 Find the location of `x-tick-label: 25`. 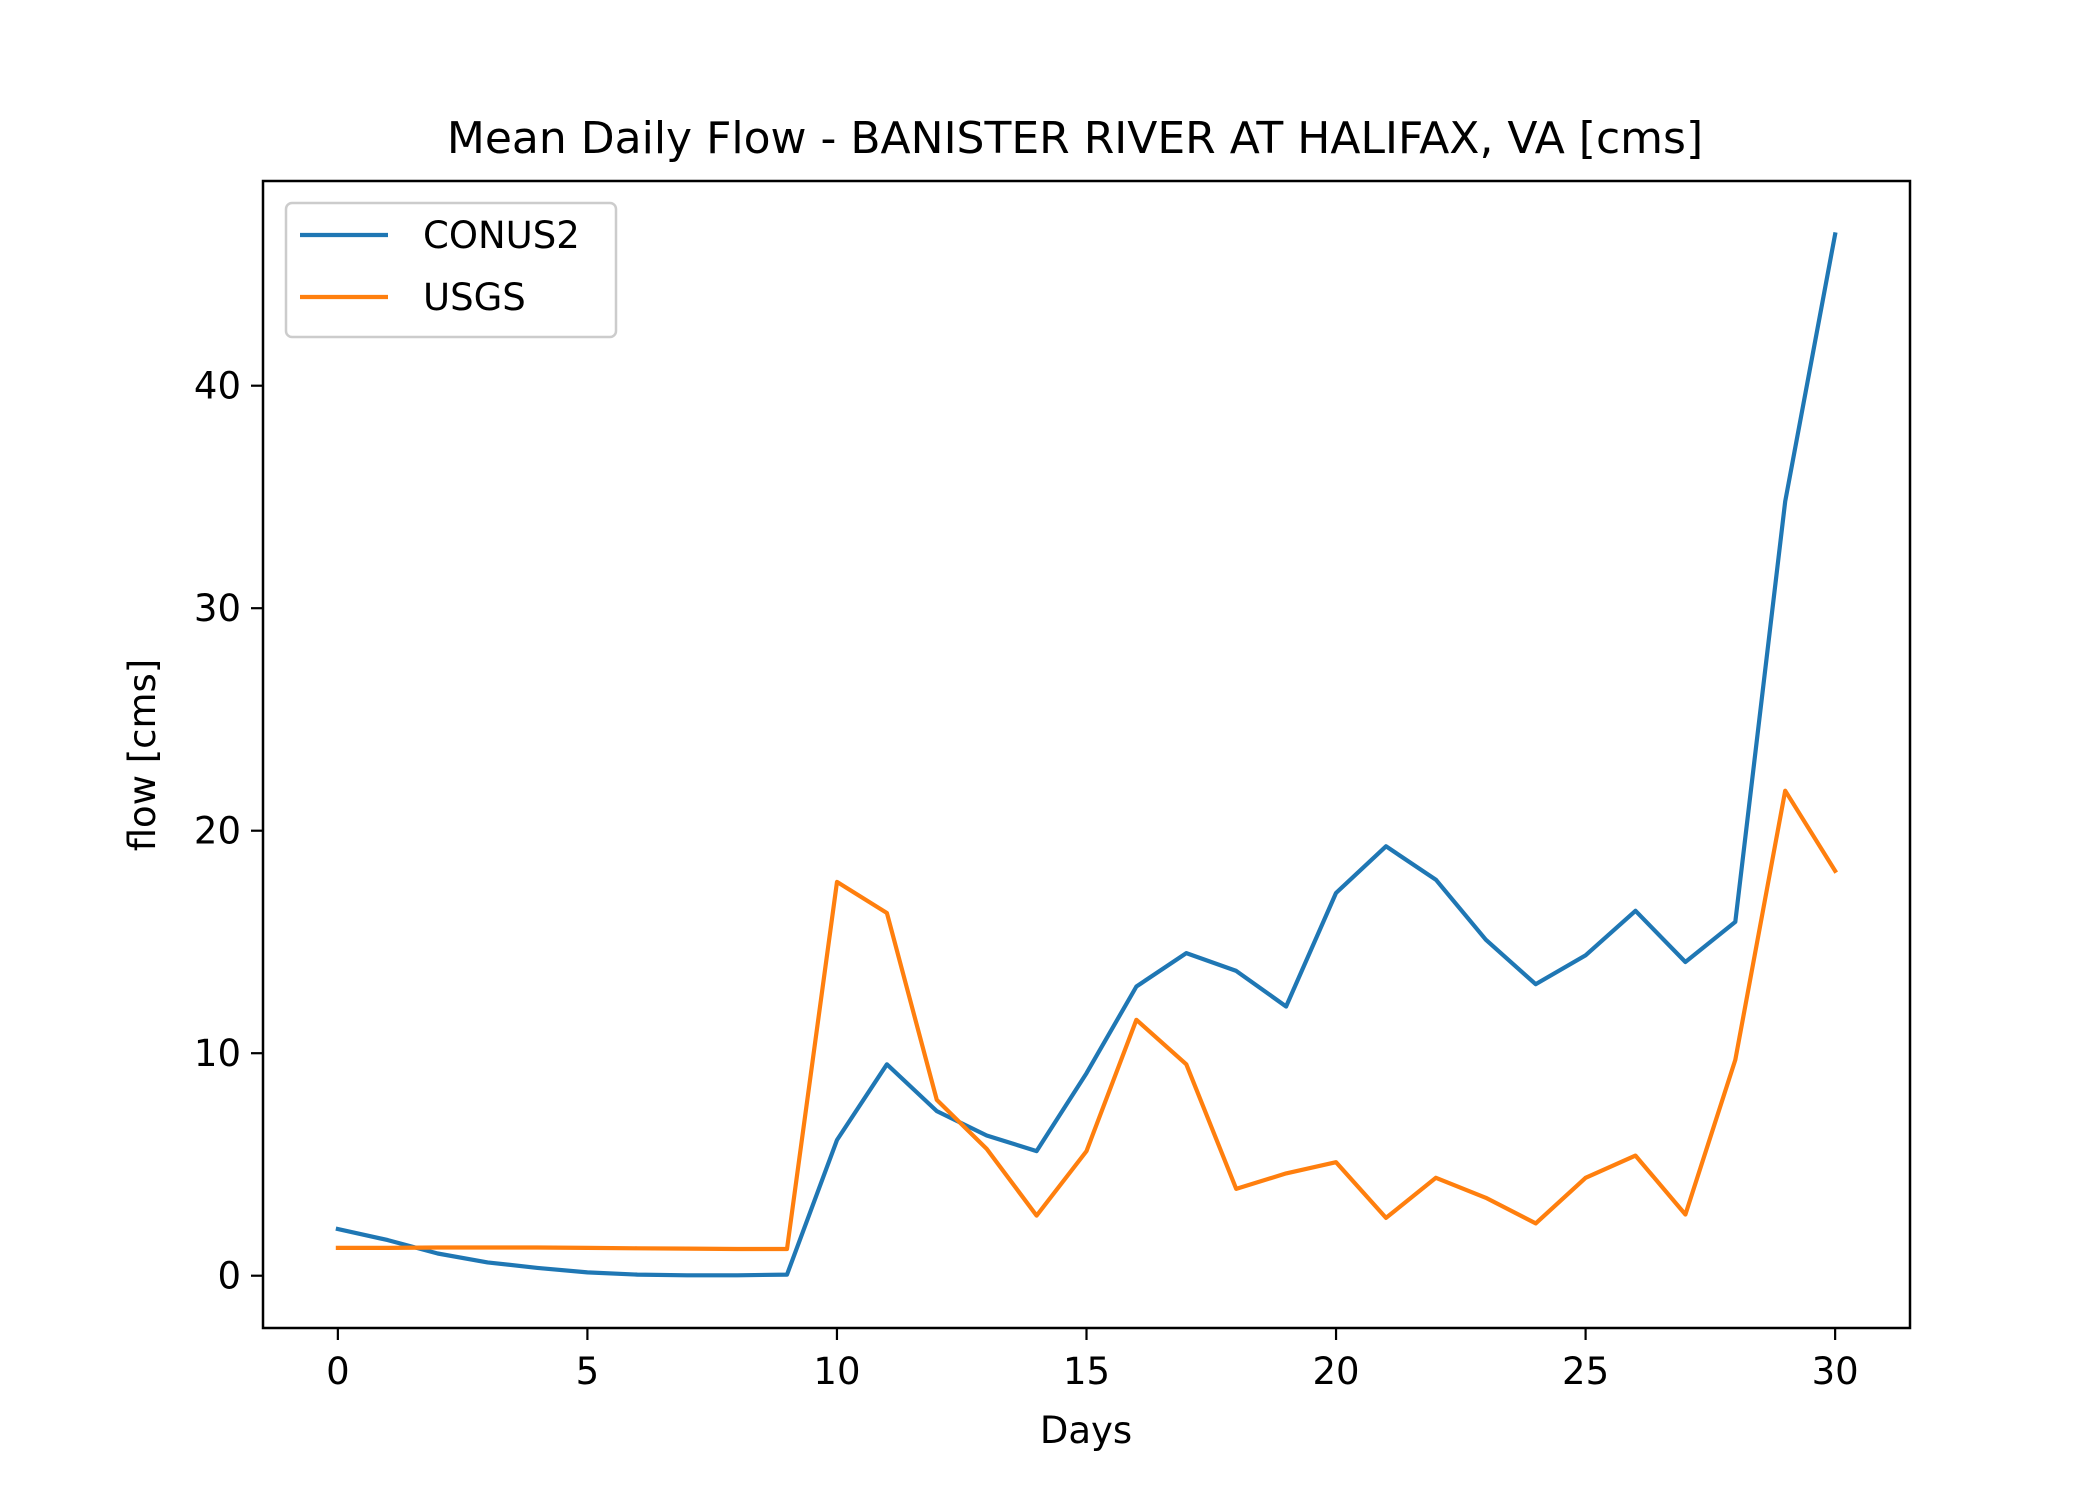

x-tick-label: 25 is located at coordinates (1585, 1371).